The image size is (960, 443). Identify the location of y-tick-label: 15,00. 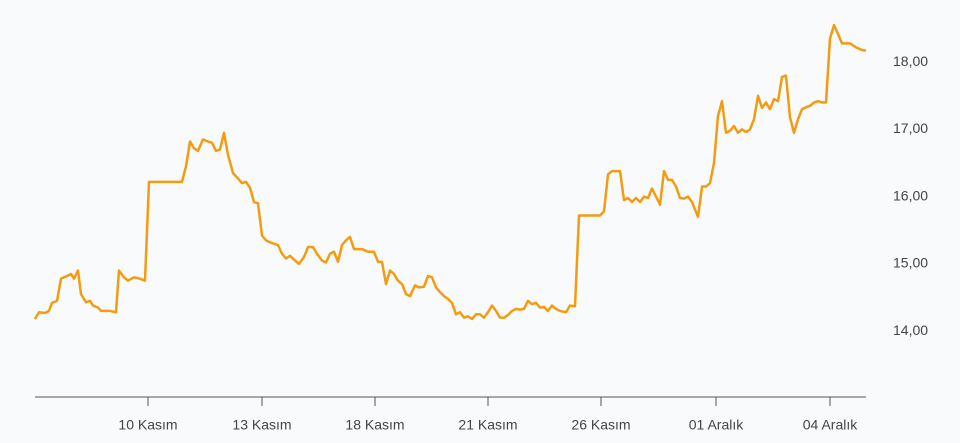
(910, 263).